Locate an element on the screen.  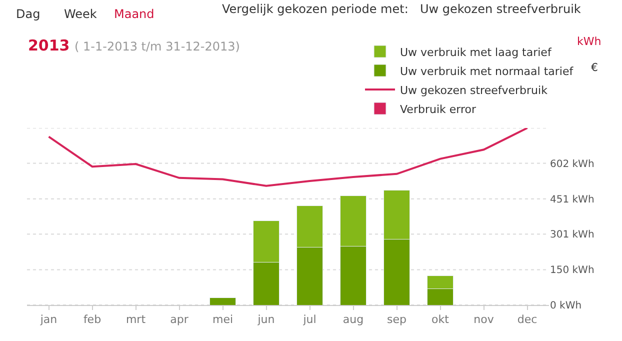
x-tick-label: jan is located at coordinates (48, 319).